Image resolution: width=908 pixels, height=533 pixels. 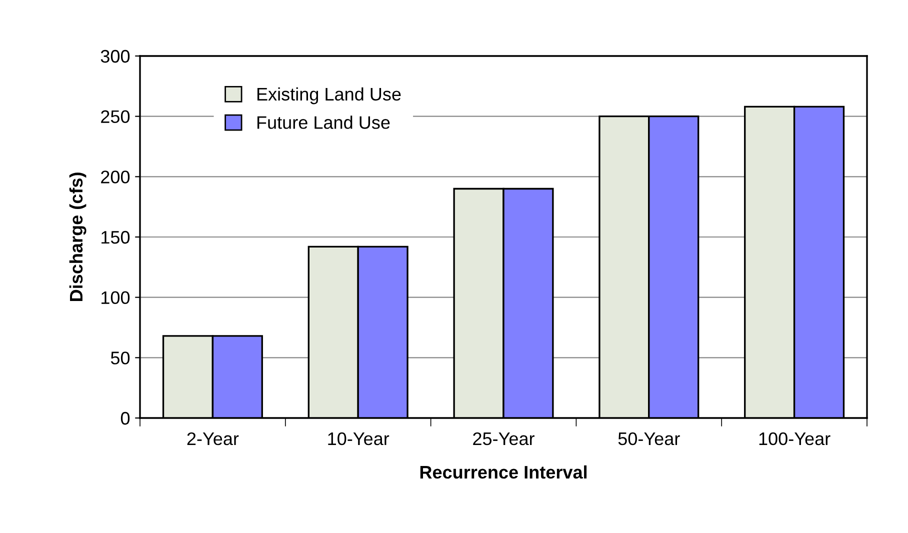 What do you see at coordinates (125, 418) in the screenshot?
I see `y-tick-label: 0` at bounding box center [125, 418].